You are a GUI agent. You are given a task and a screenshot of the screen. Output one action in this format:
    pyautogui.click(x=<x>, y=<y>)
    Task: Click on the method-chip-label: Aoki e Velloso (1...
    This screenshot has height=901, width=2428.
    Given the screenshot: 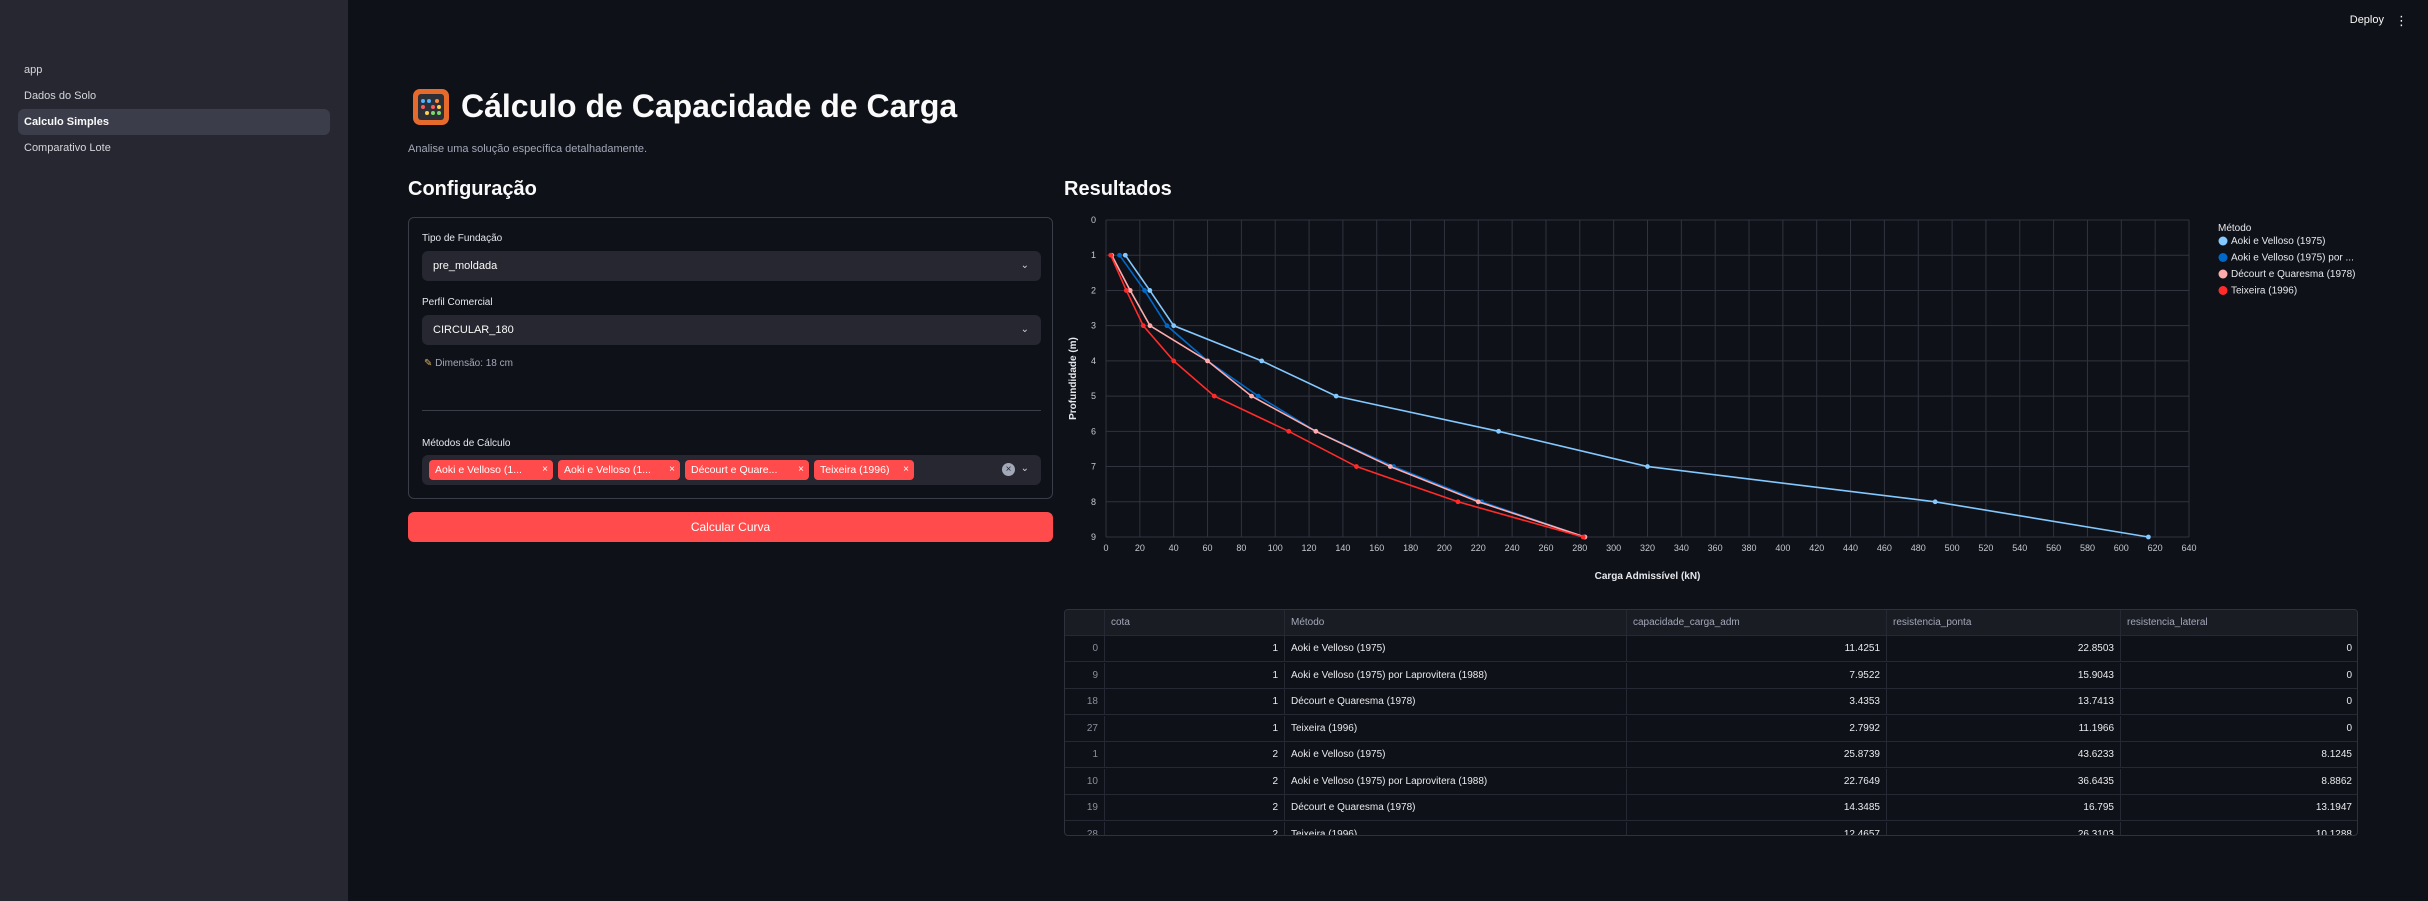 What is the action you would take?
    pyautogui.click(x=478, y=470)
    